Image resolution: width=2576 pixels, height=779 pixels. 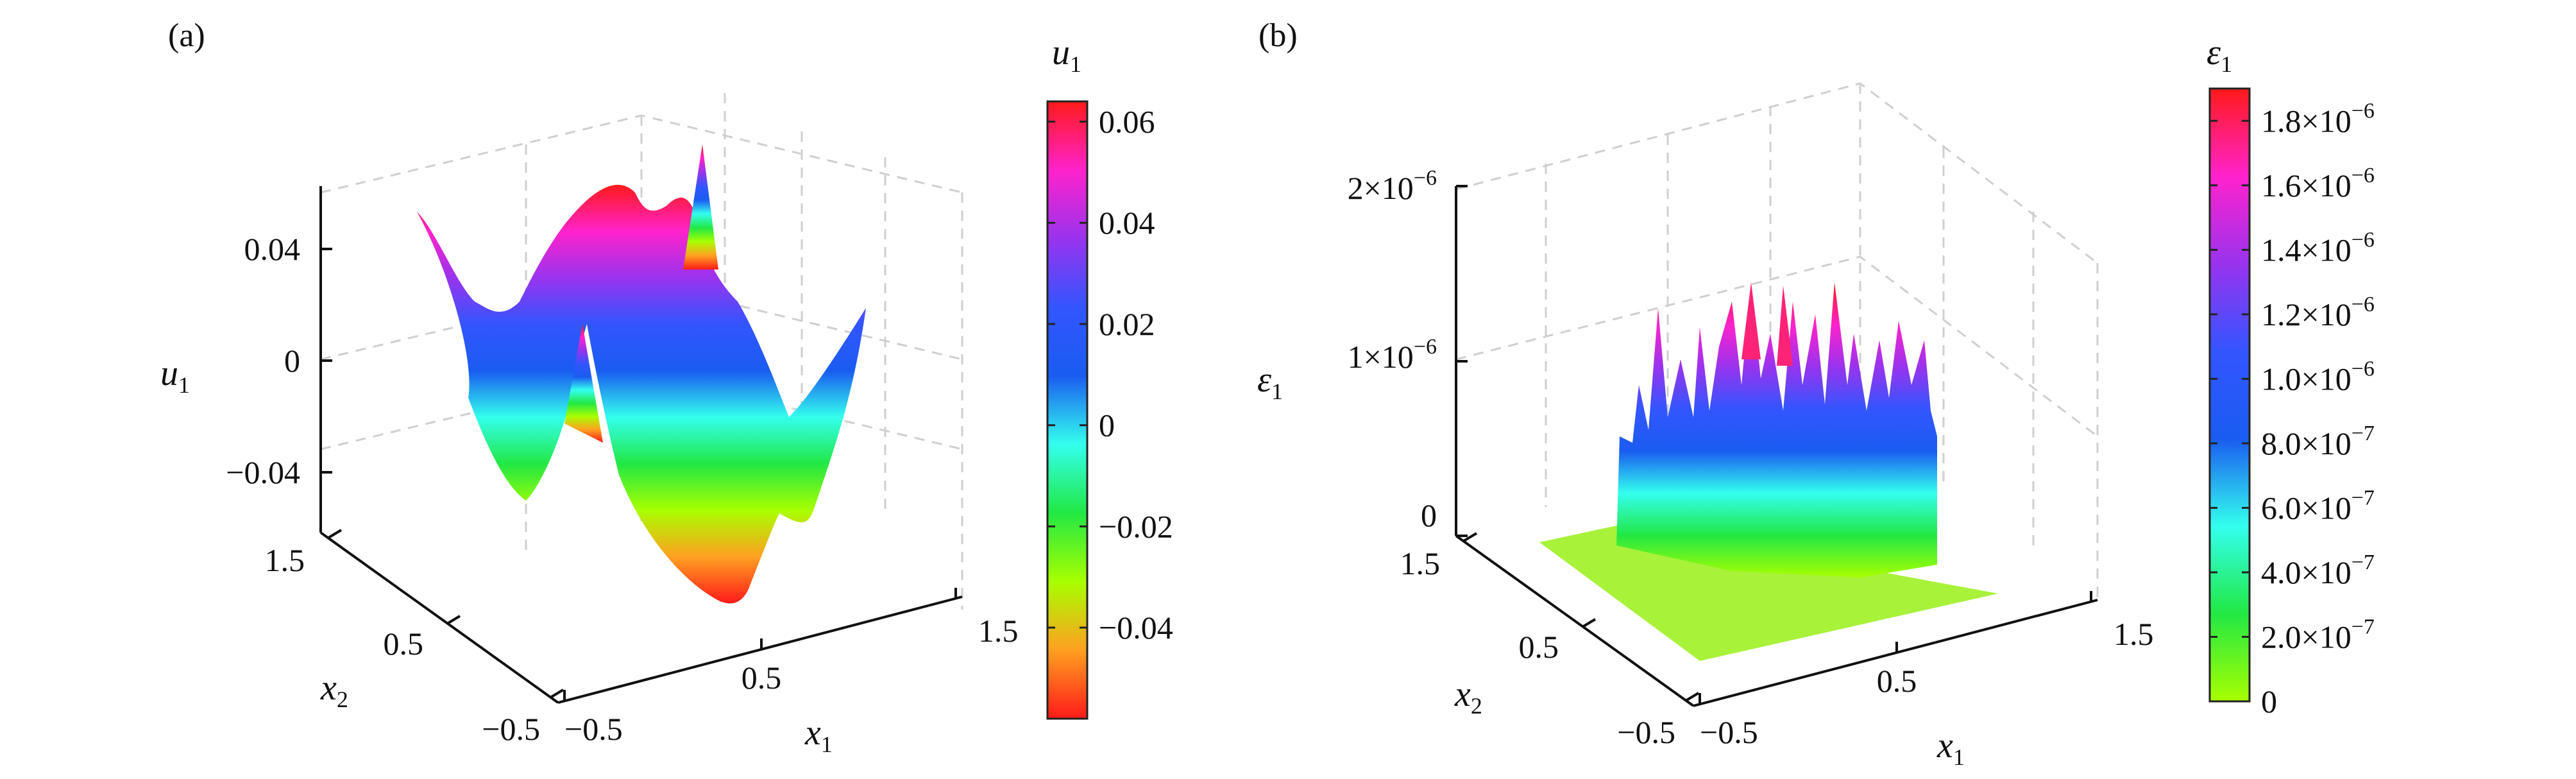 I want to click on panel-b-base-plane, so click(x=1768, y=592).